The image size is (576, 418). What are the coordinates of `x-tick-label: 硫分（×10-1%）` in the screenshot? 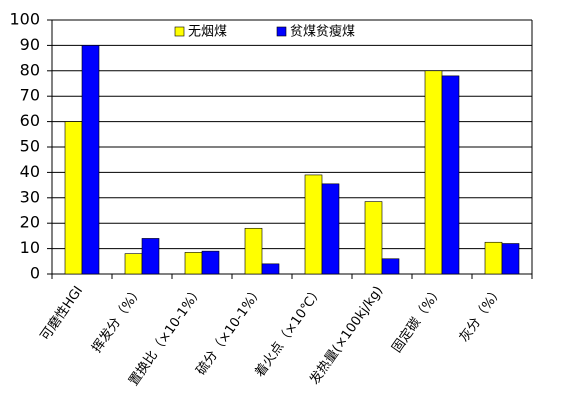 It's located at (230, 331).